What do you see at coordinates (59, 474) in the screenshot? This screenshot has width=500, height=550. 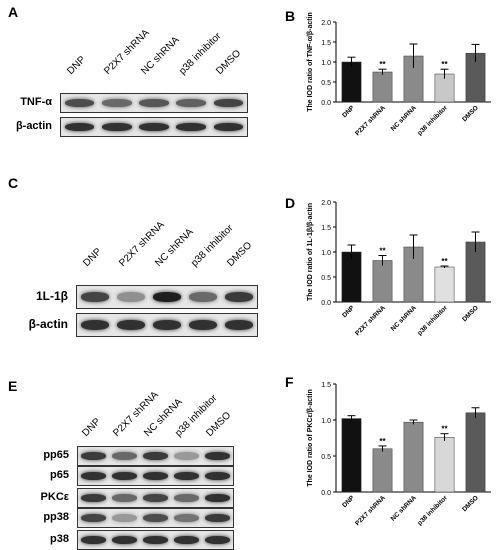 I see `blot-row-label: p65` at bounding box center [59, 474].